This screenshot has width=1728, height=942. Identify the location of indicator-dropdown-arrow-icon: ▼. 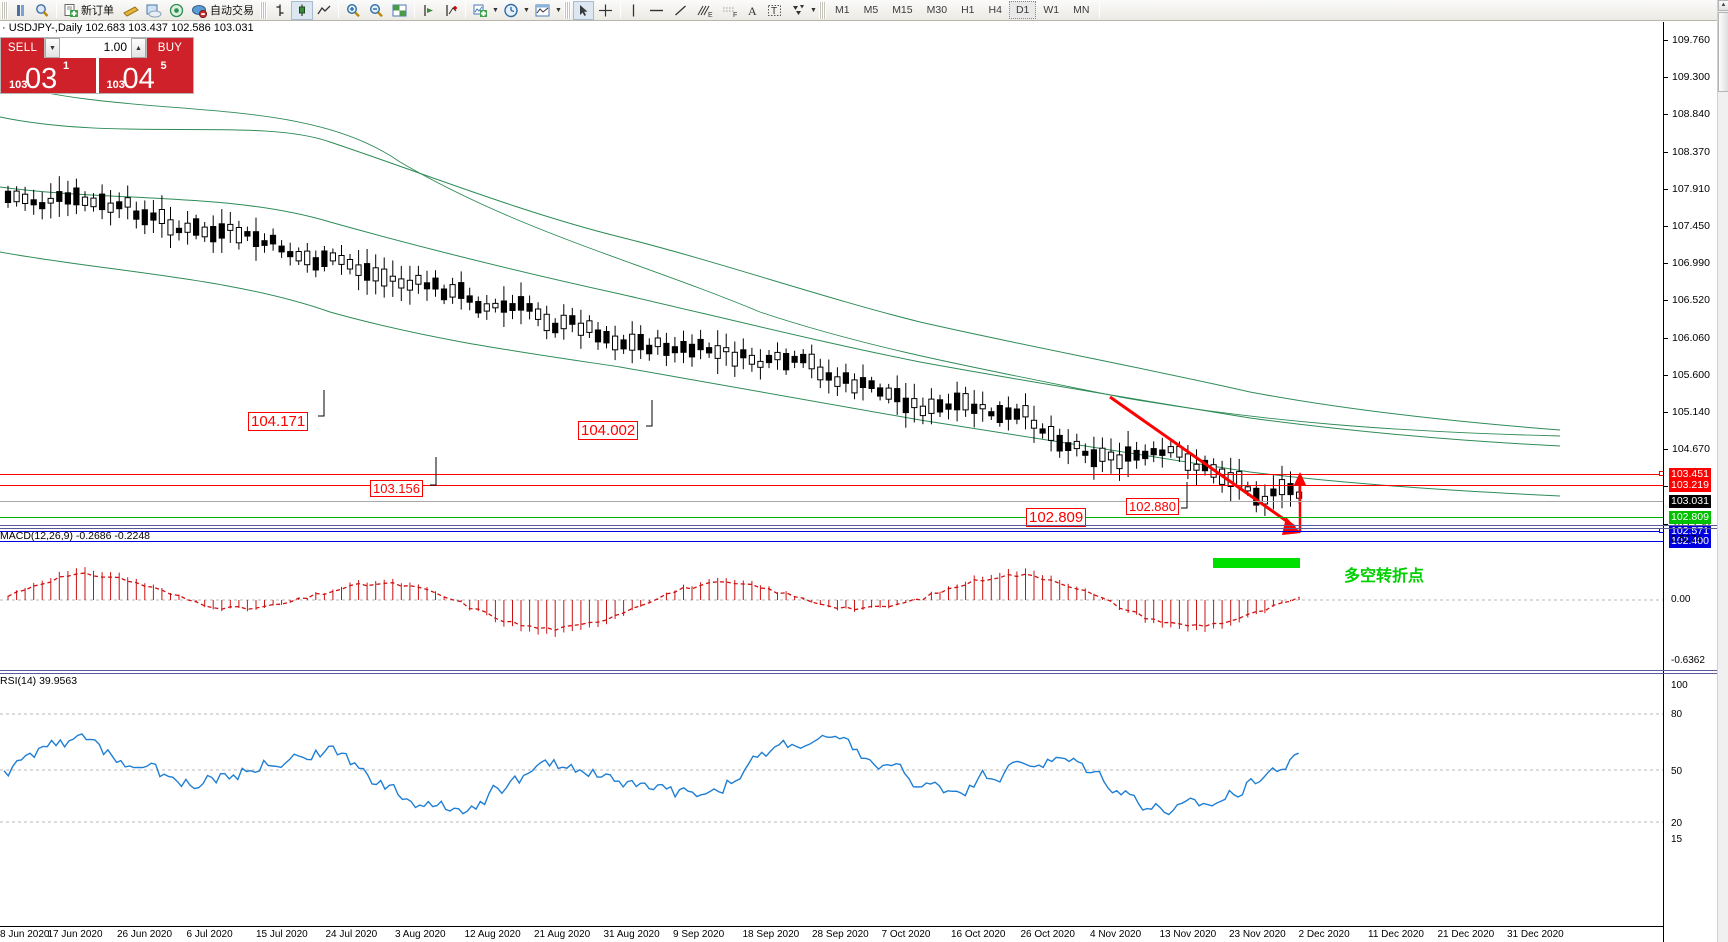
(495, 10).